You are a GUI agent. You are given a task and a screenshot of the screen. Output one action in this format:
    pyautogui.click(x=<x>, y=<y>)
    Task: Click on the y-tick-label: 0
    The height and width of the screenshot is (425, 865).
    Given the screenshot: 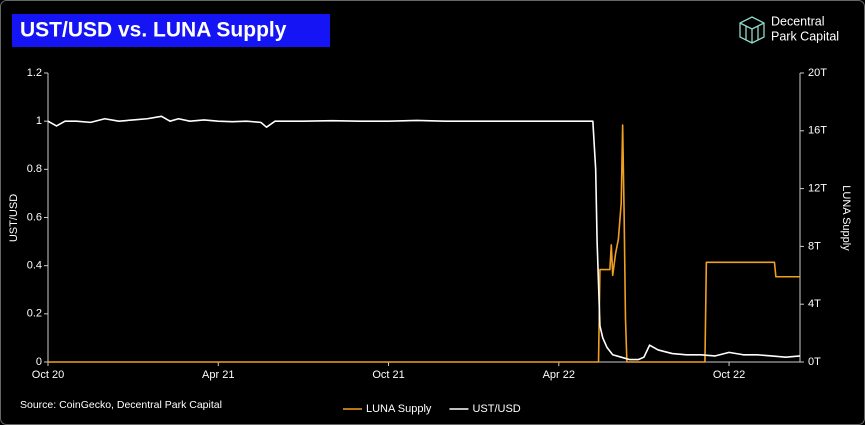 What is the action you would take?
    pyautogui.click(x=39, y=362)
    